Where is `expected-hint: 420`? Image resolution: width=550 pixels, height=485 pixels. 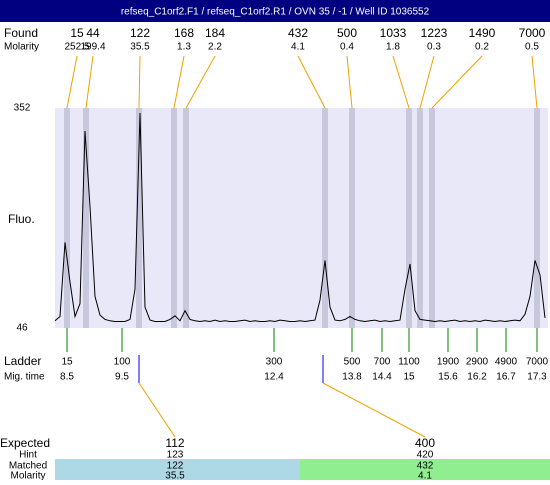
expected-hint: 420 is located at coordinates (425, 455).